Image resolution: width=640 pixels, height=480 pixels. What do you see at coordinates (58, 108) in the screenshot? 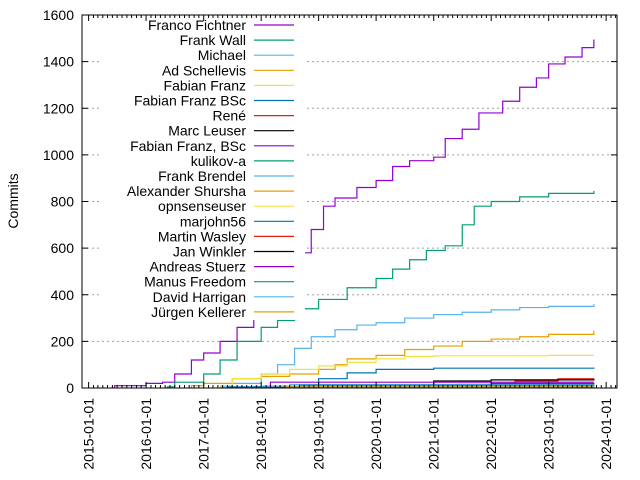
I see `y-tick-label: 1200` at bounding box center [58, 108].